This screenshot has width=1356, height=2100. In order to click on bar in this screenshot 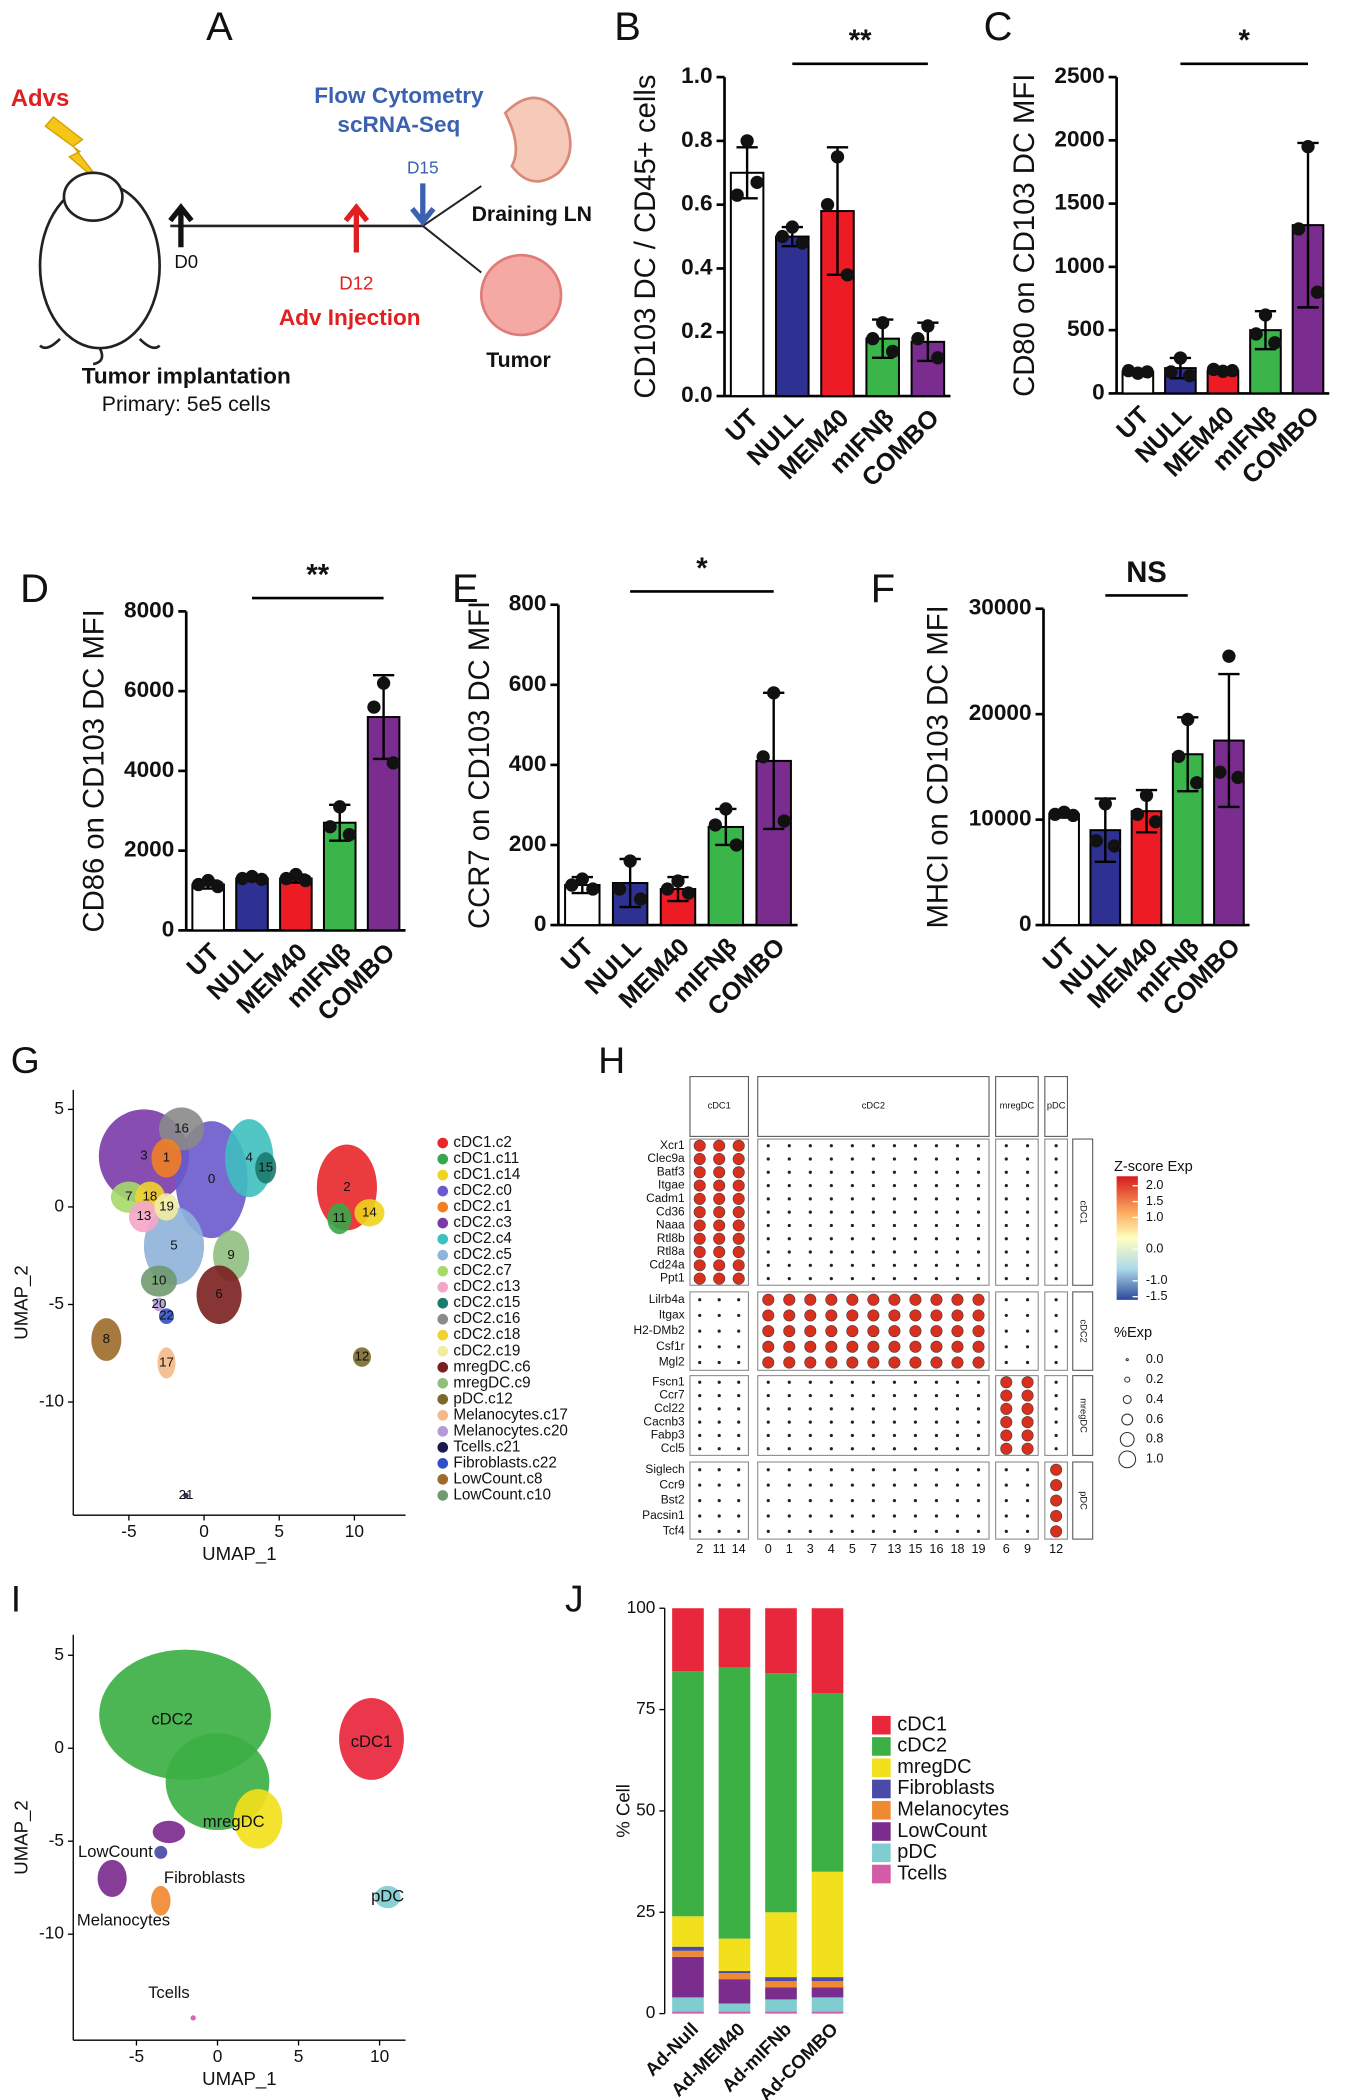, I will do `click(383, 824)`.